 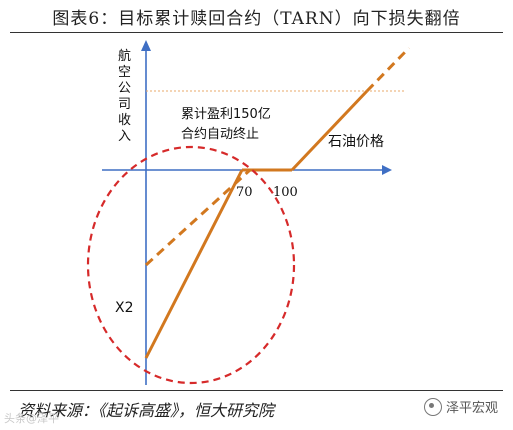 I want to click on y-axis-arrow, so click(x=146, y=45).